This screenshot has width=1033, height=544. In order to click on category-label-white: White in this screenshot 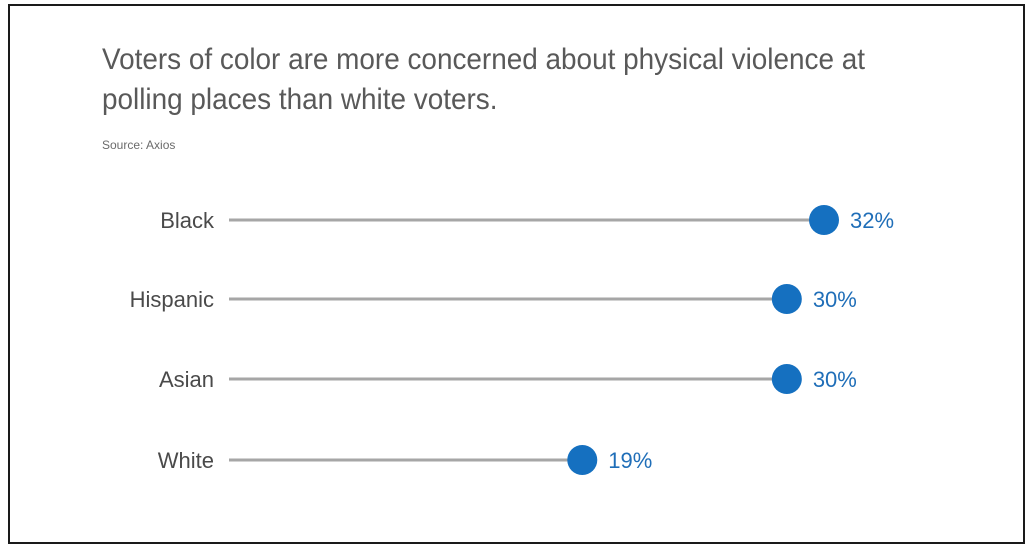, I will do `click(186, 460)`.